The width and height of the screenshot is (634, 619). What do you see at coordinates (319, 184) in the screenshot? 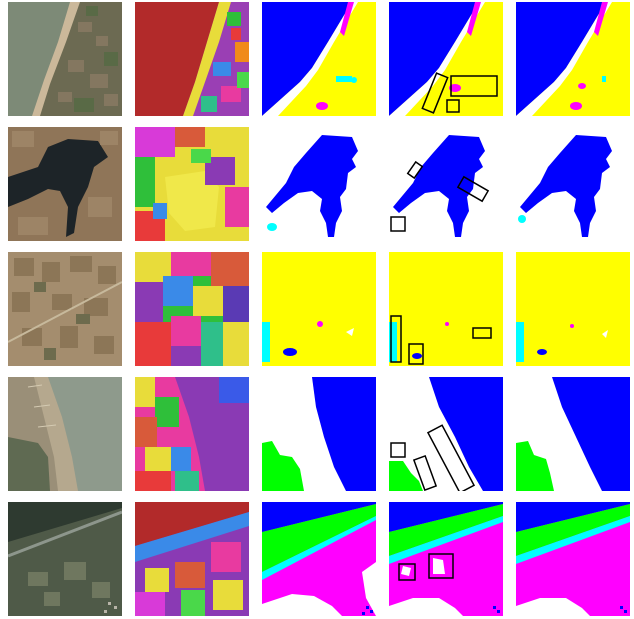
I see `row2-mask-a` at bounding box center [319, 184].